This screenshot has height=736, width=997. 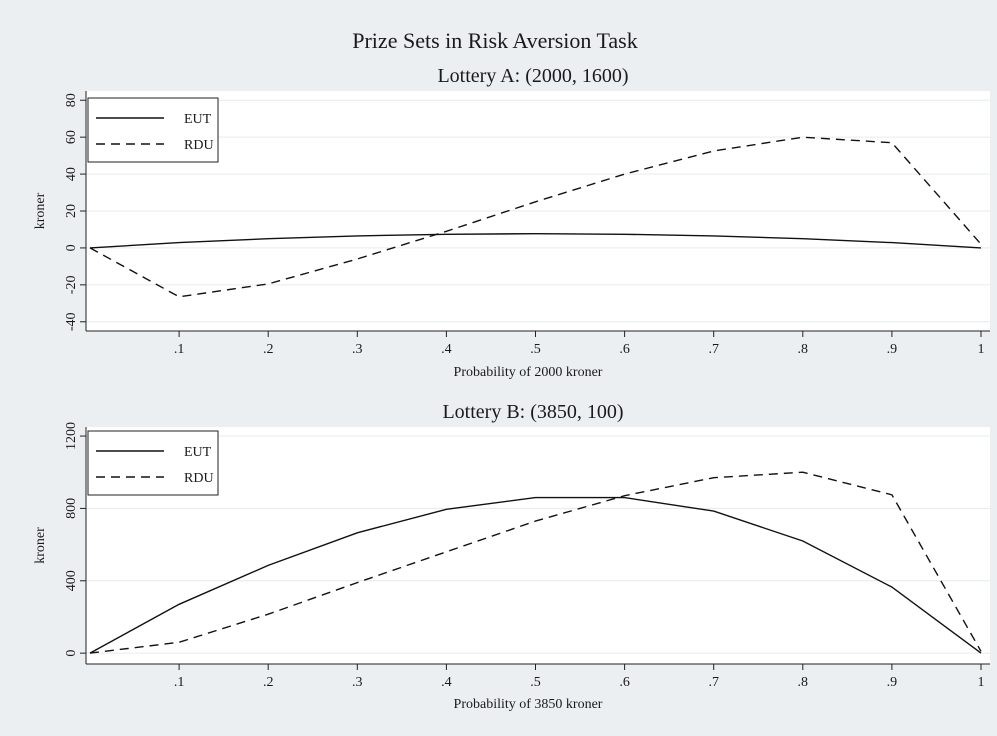 What do you see at coordinates (71, 321) in the screenshot?
I see `y-tick-label: -40` at bounding box center [71, 321].